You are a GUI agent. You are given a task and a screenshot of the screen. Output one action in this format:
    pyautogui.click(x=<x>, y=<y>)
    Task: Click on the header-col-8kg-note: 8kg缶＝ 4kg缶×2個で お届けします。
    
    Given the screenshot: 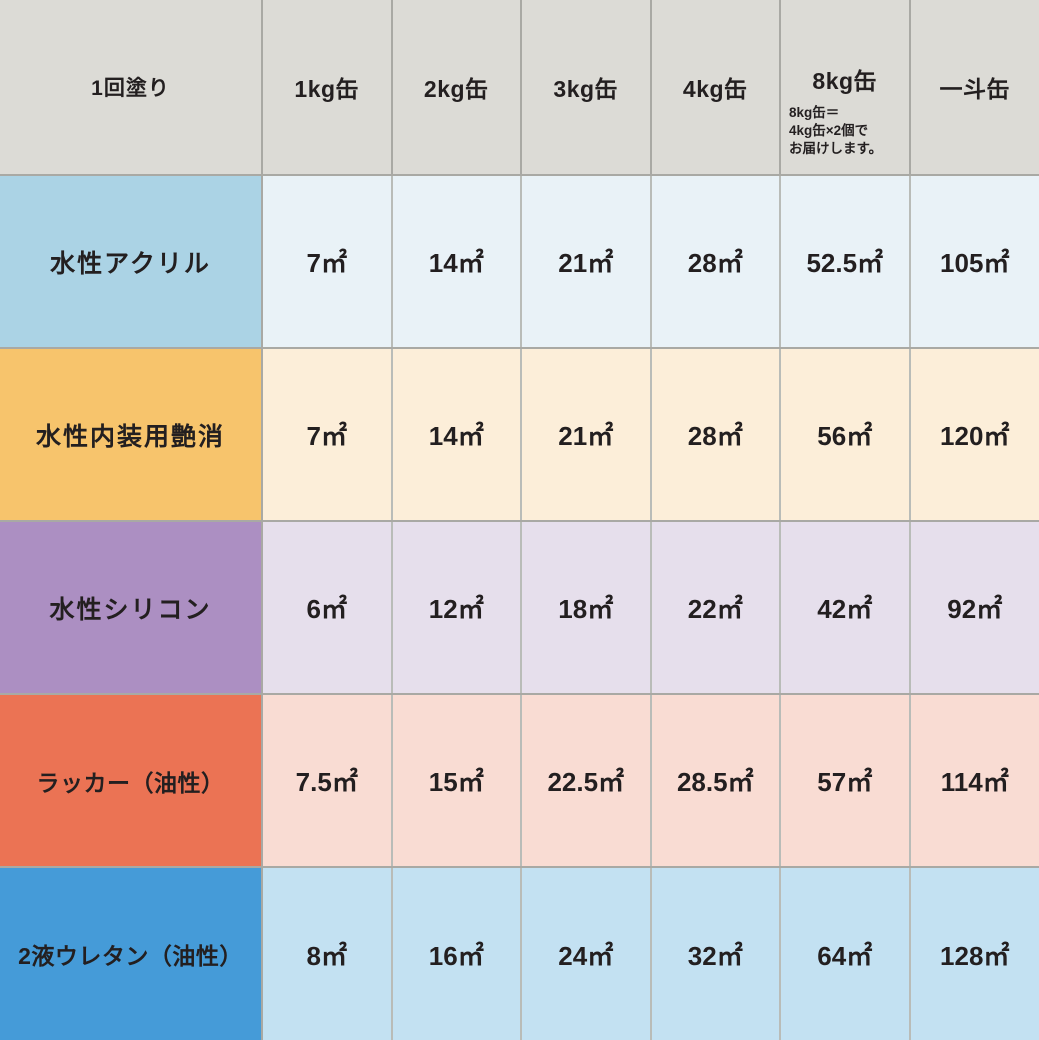 What is the action you would take?
    pyautogui.click(x=831, y=130)
    